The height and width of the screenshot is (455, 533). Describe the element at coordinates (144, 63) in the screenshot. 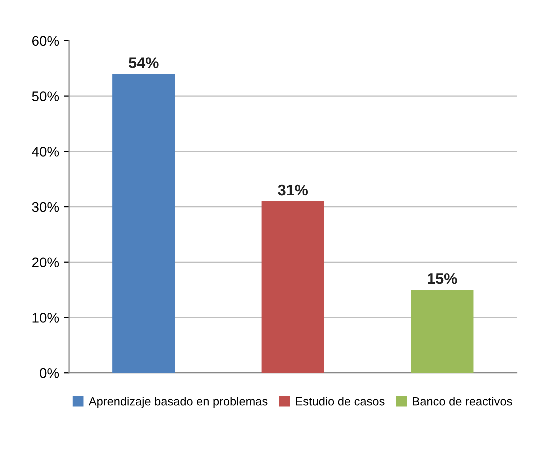

I see `data-label: 54%` at that location.